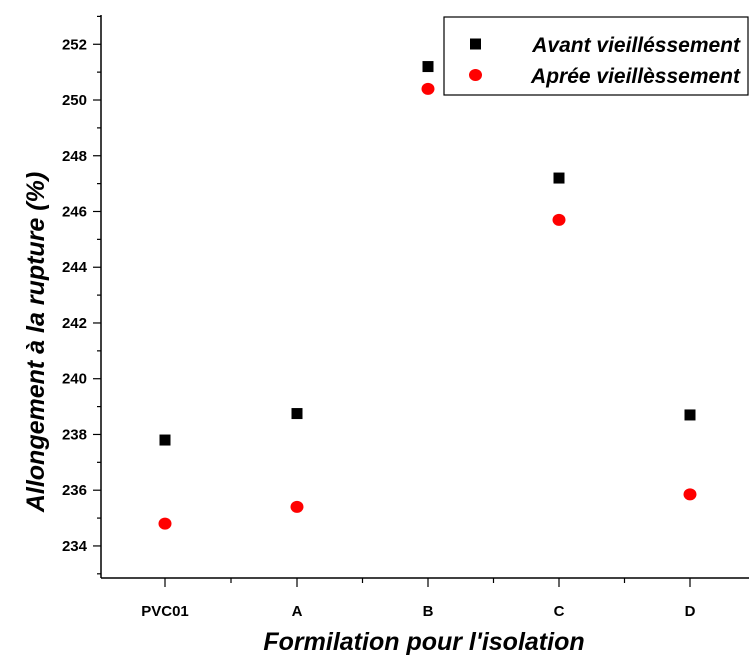 Image resolution: width=749 pixels, height=658 pixels. I want to click on y-tick-label: 240, so click(74, 379).